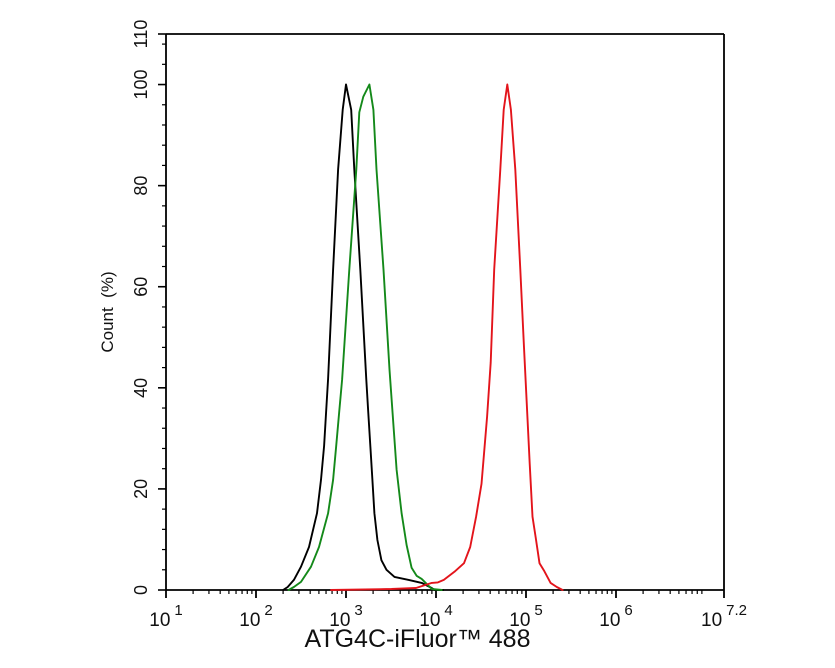 This screenshot has height=668, width=835. Describe the element at coordinates (178, 610) in the screenshot. I see `x-tick-exponent: 1` at that location.